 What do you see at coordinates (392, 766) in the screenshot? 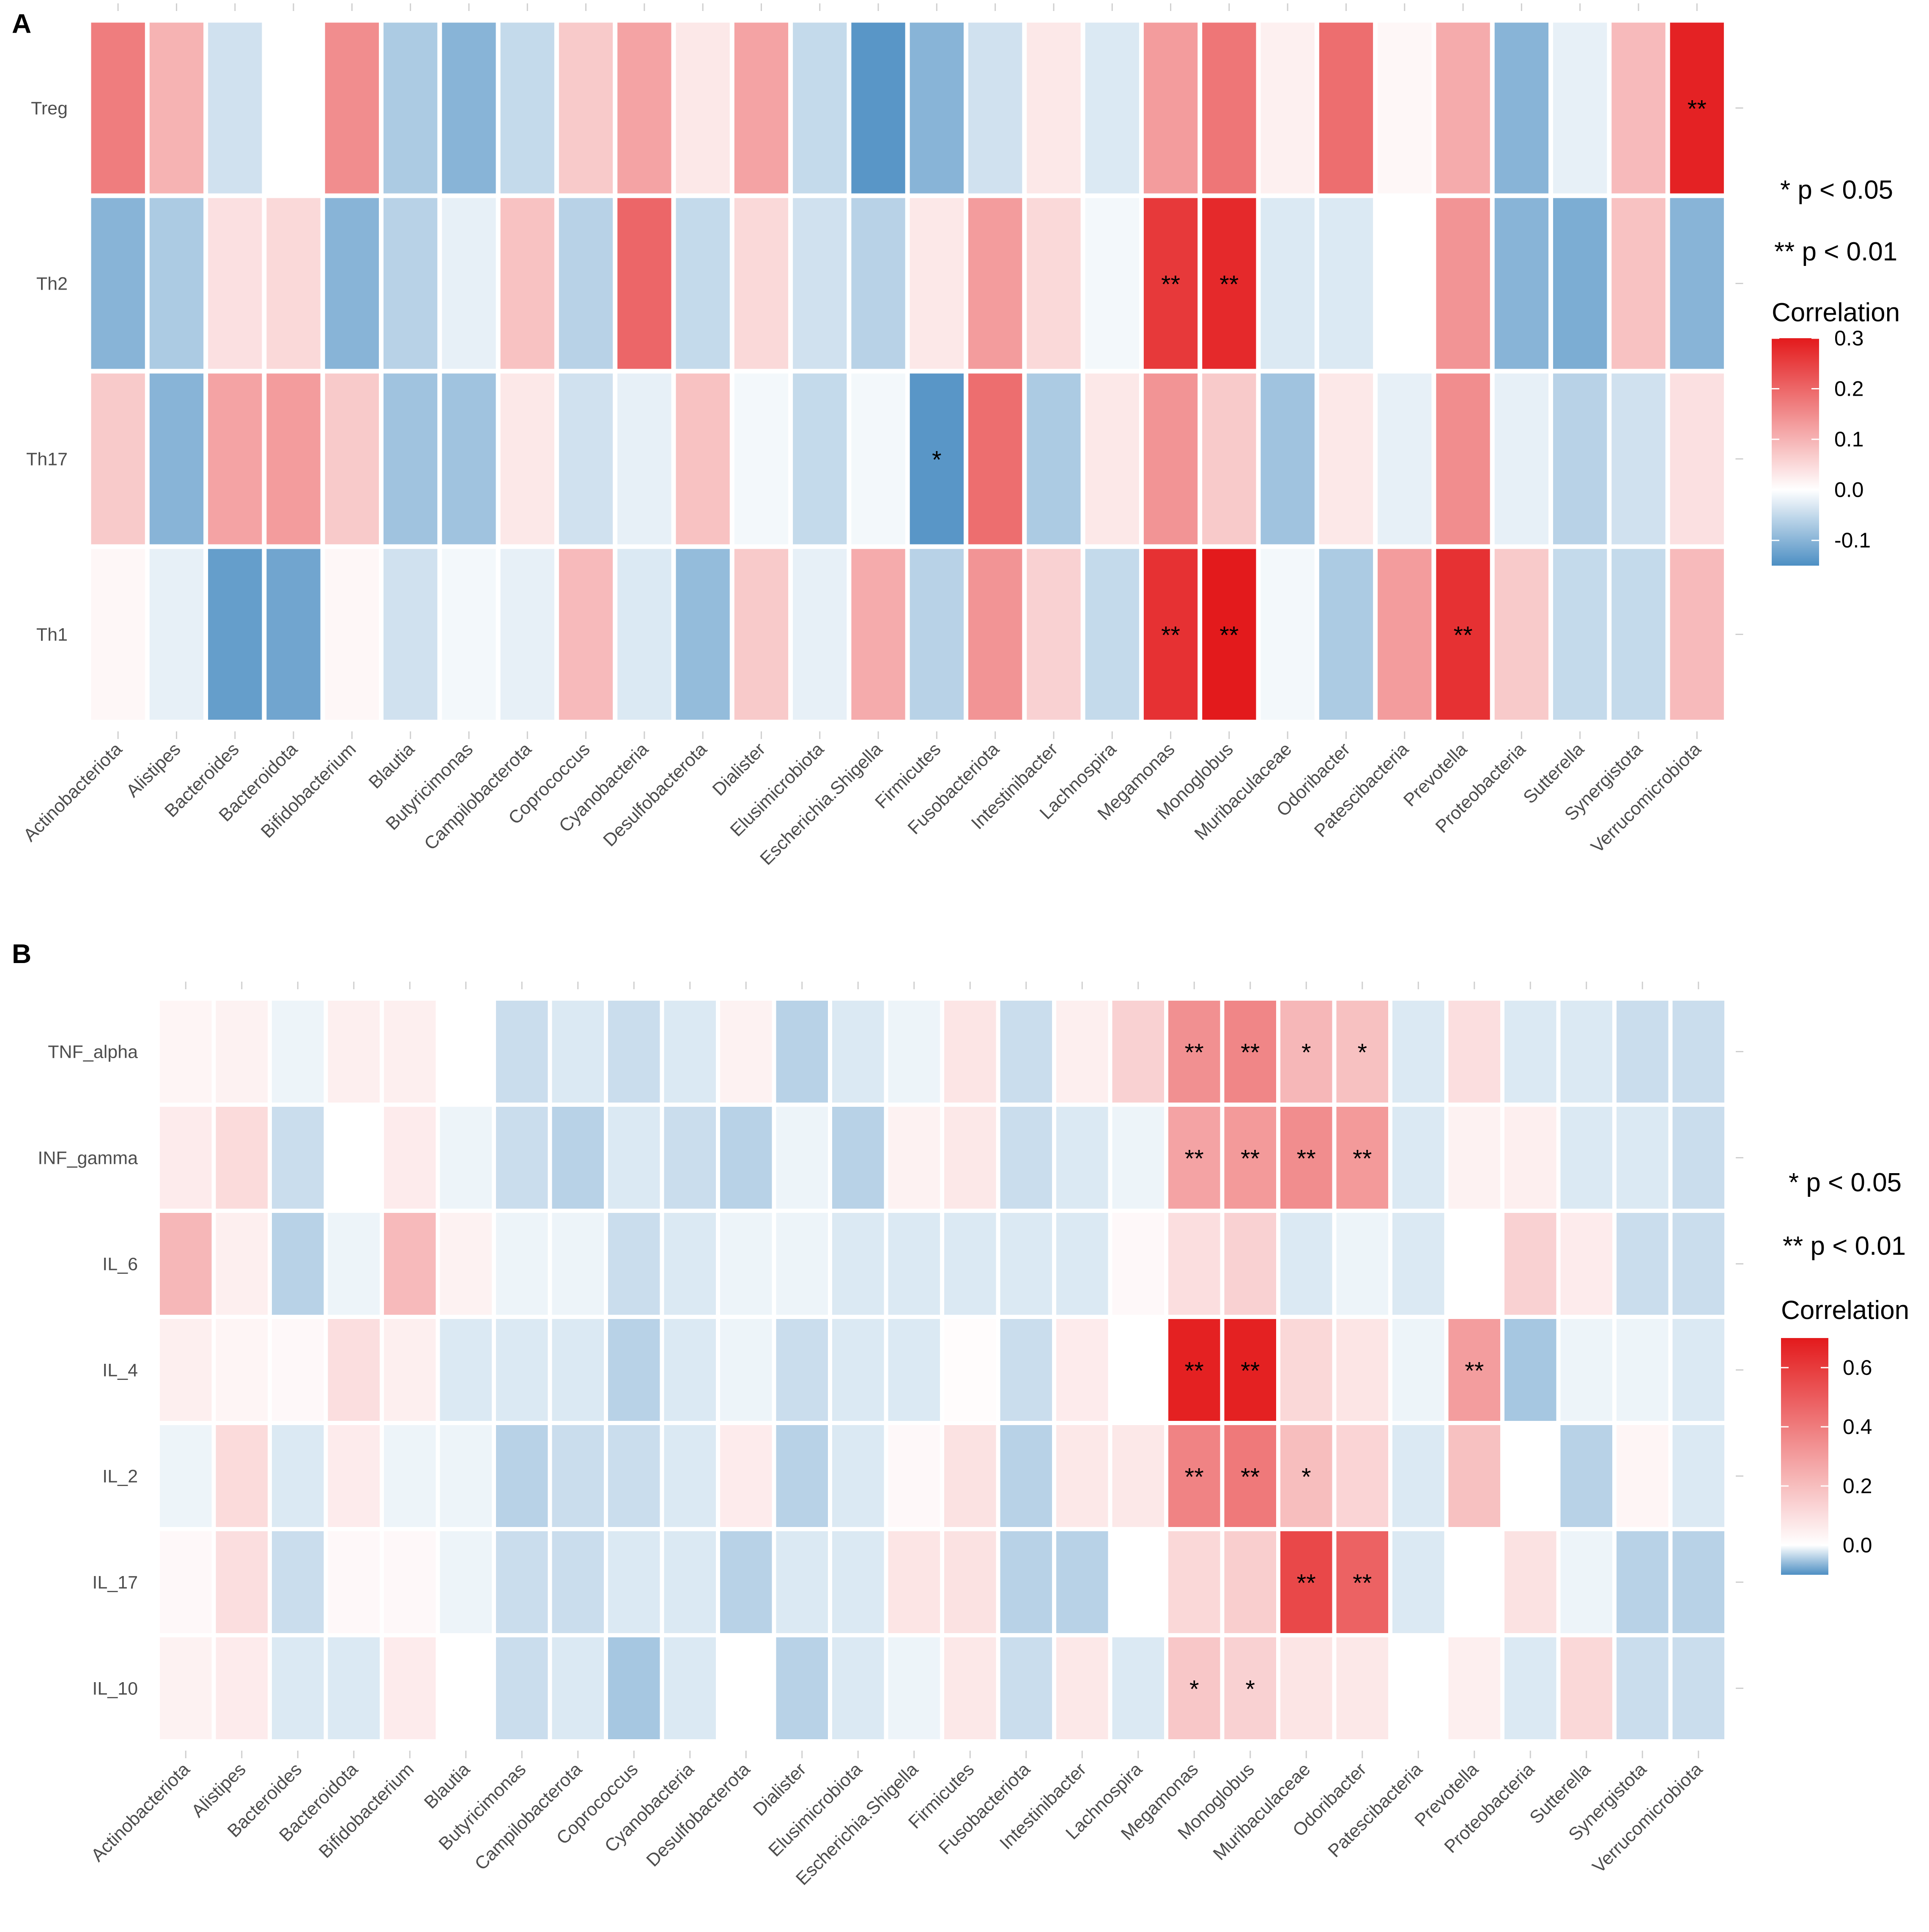
I see `column-label: Blautia` at bounding box center [392, 766].